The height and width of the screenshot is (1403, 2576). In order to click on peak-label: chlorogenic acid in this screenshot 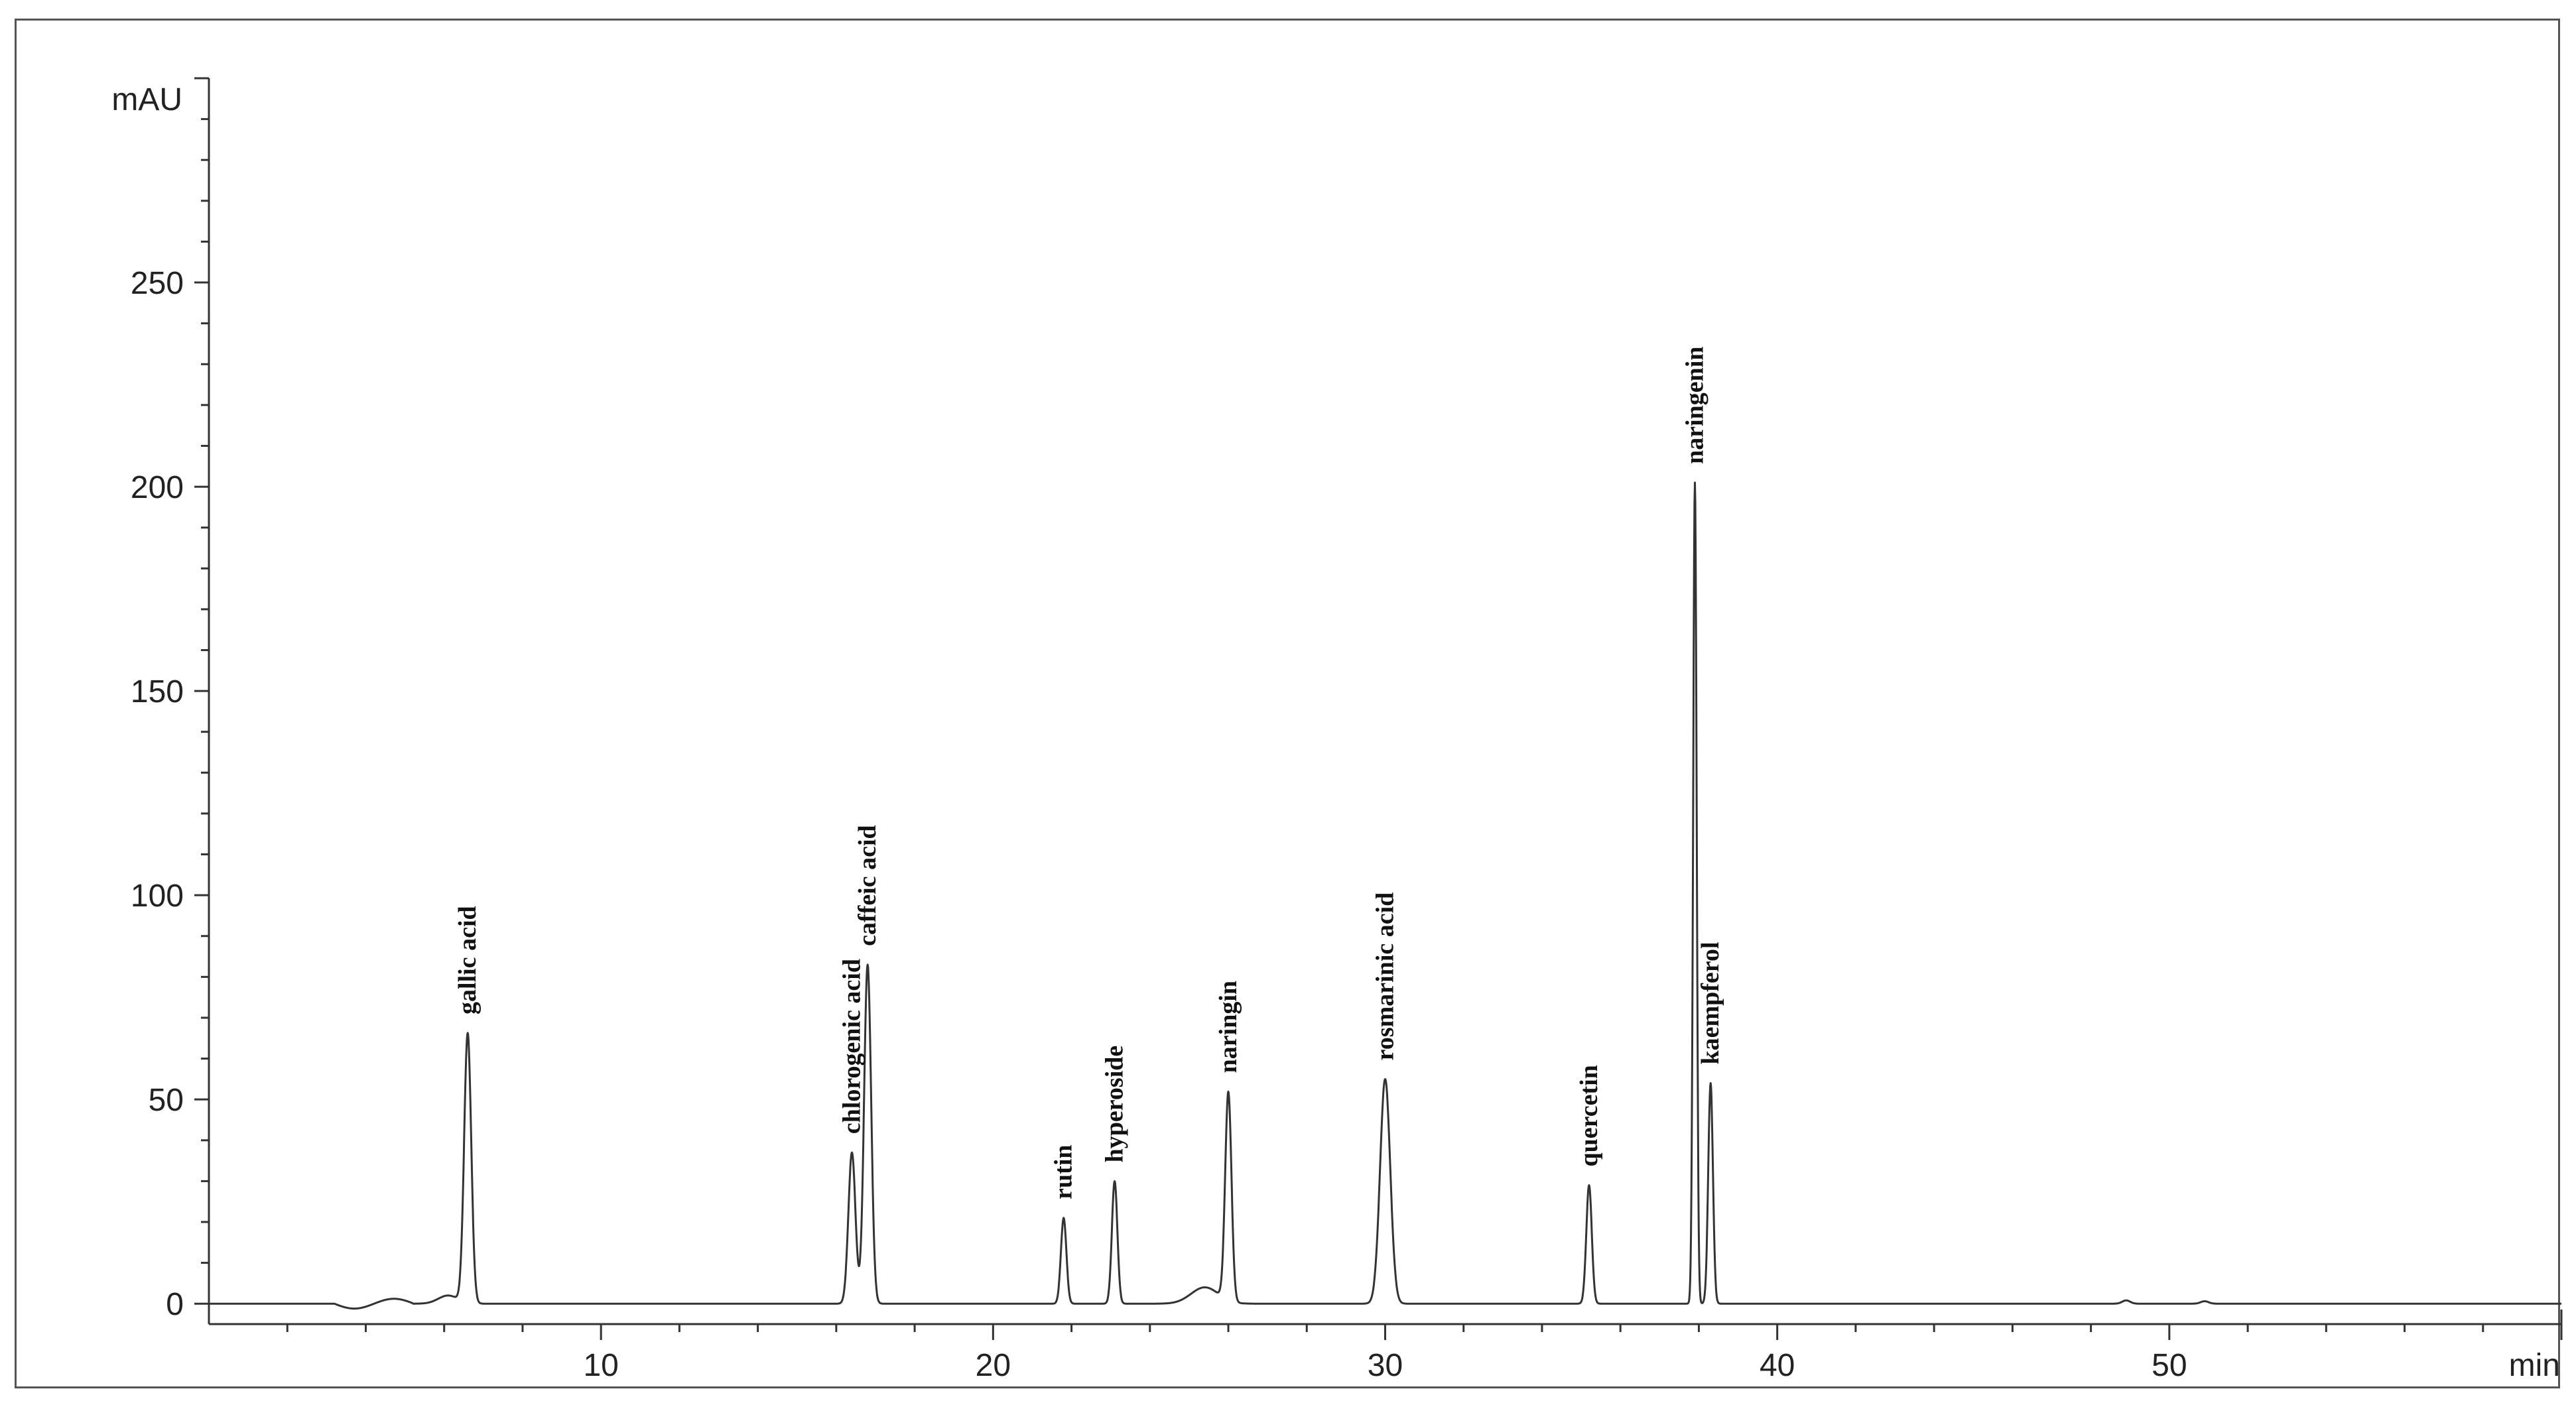, I will do `click(852, 1046)`.